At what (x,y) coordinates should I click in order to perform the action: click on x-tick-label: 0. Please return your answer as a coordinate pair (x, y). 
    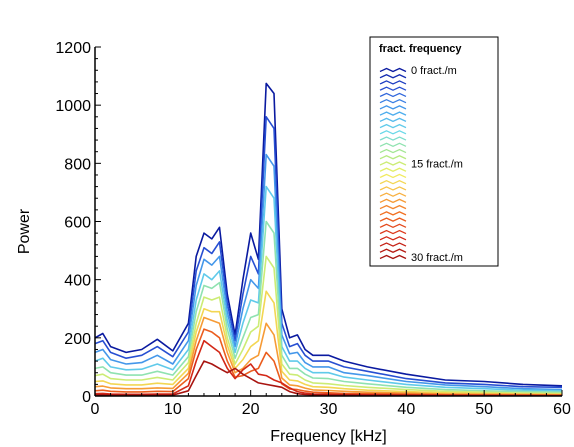
    Looking at the image, I should click on (95, 409).